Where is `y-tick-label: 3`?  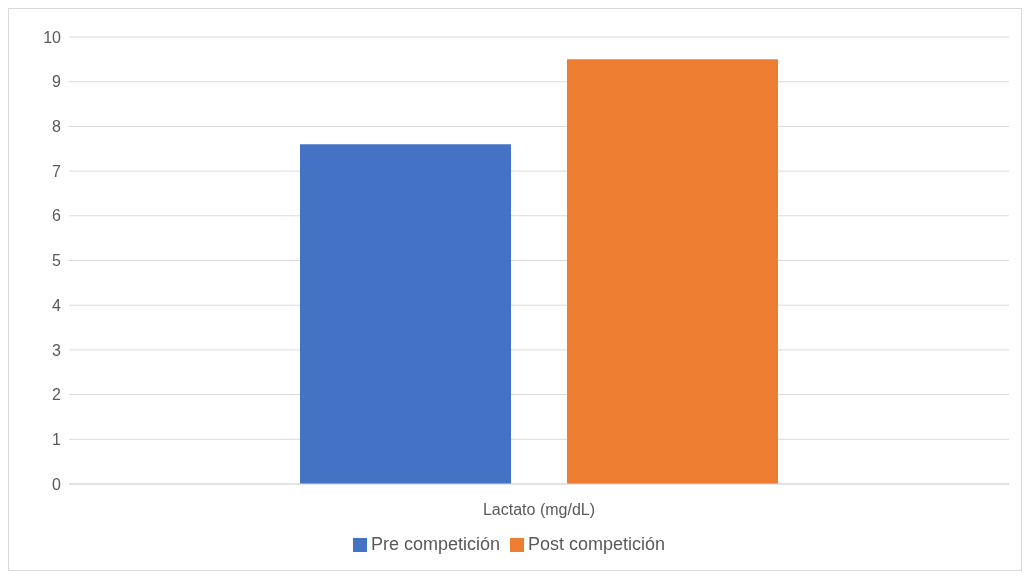
y-tick-label: 3 is located at coordinates (57, 350).